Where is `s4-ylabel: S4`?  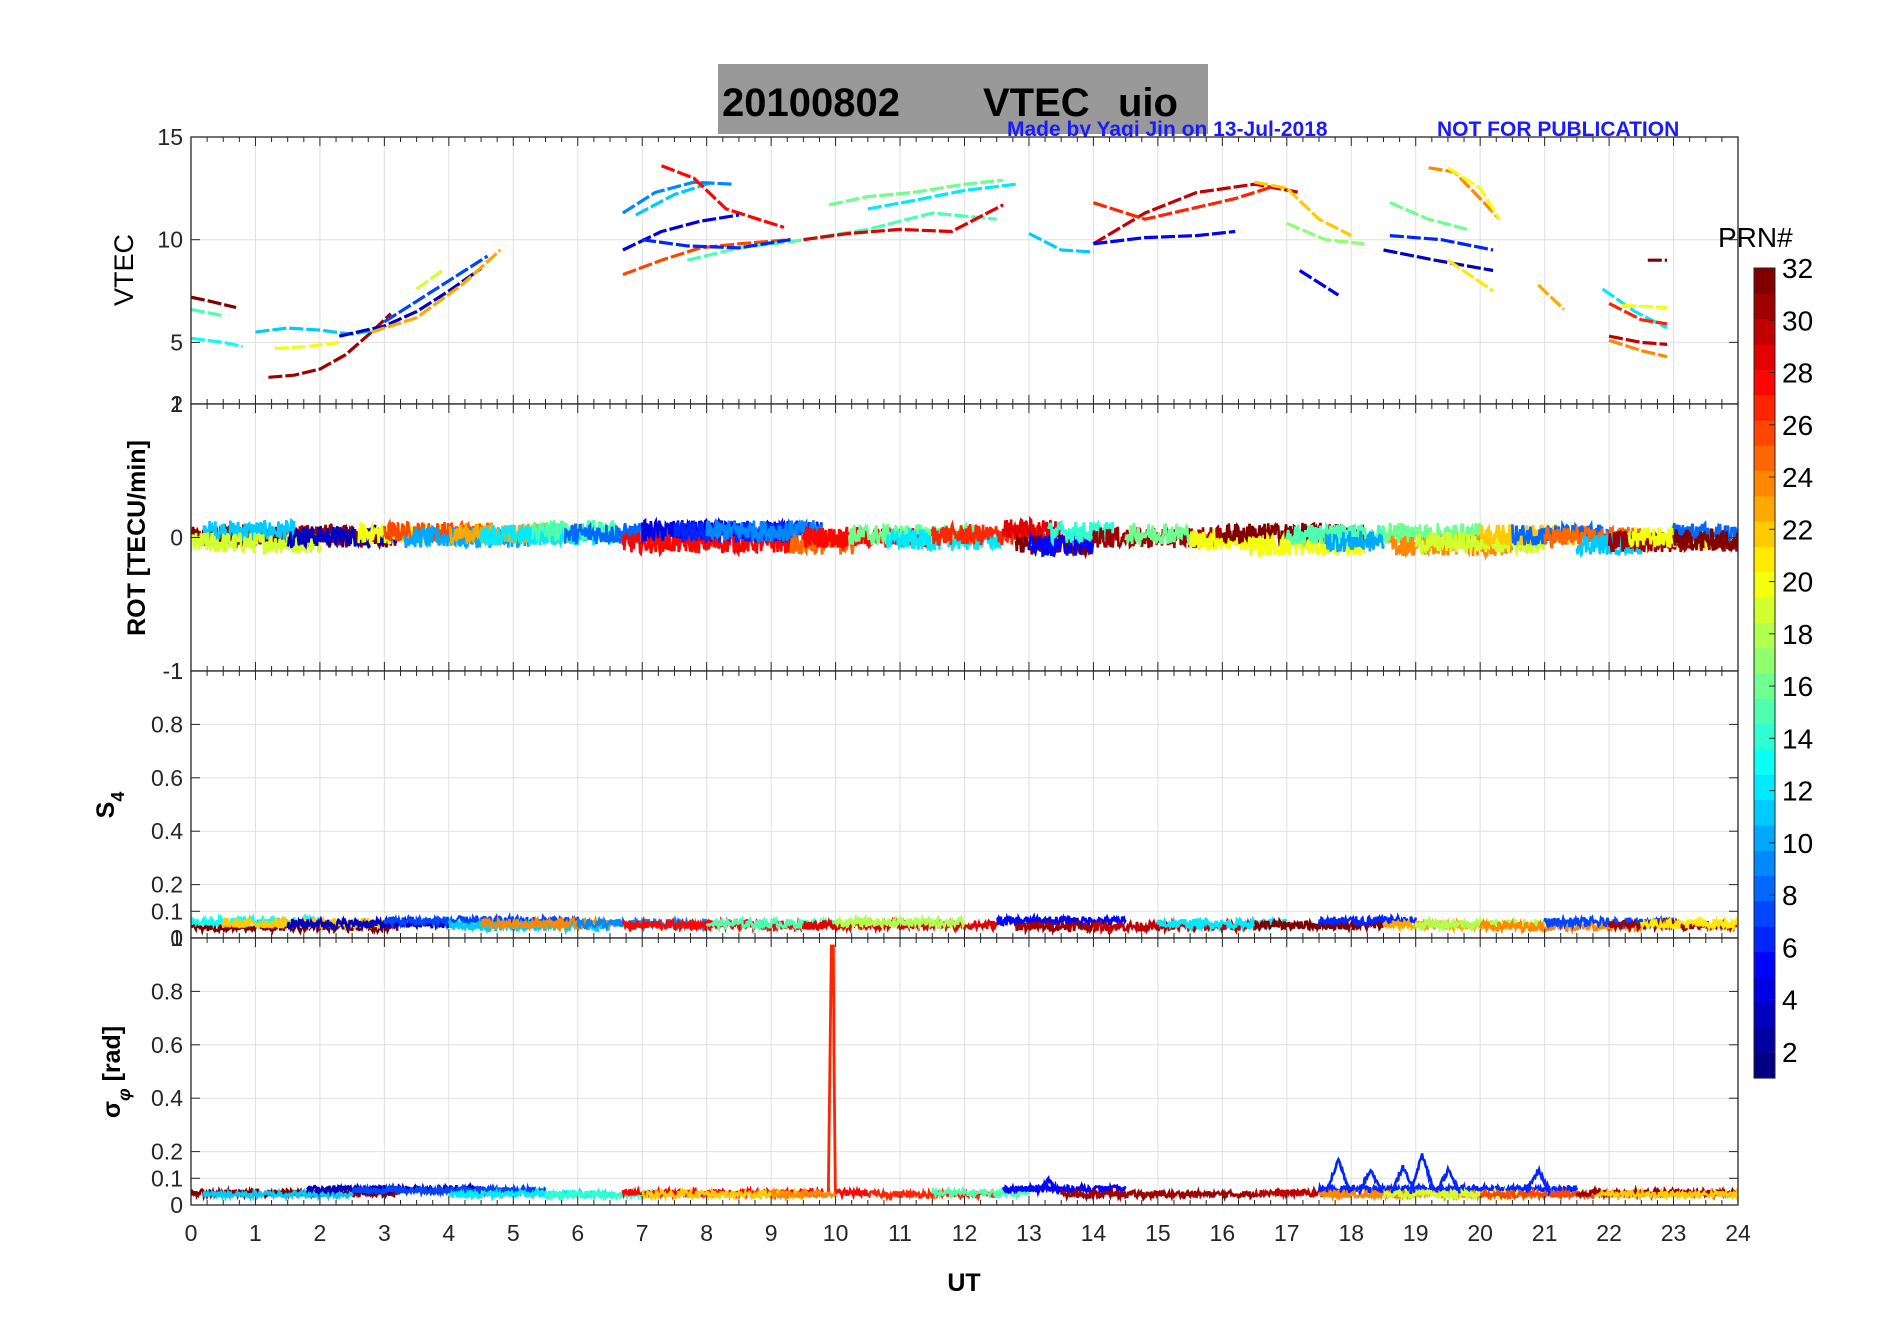 s4-ylabel: S4 is located at coordinates (110, 805).